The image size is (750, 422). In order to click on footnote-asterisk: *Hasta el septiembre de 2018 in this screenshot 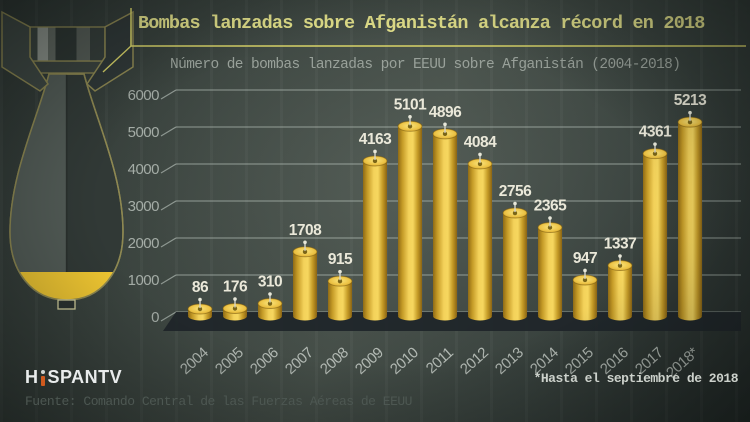, I will do `click(636, 378)`.